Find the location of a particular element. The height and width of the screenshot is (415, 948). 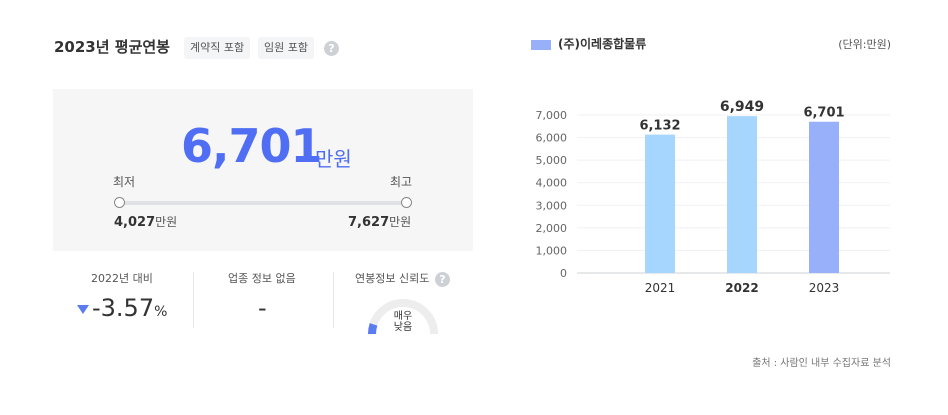

y-tick-label: 3,000 is located at coordinates (552, 205).